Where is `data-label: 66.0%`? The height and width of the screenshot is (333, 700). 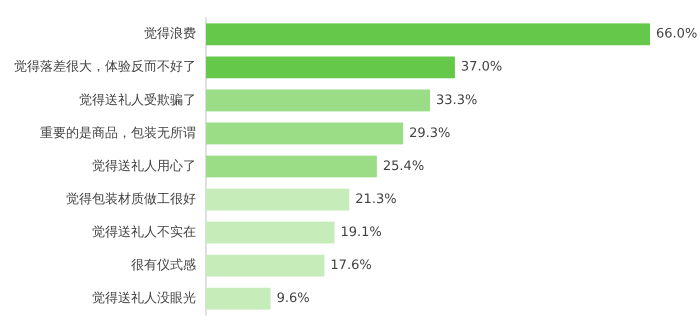 data-label: 66.0% is located at coordinates (677, 34).